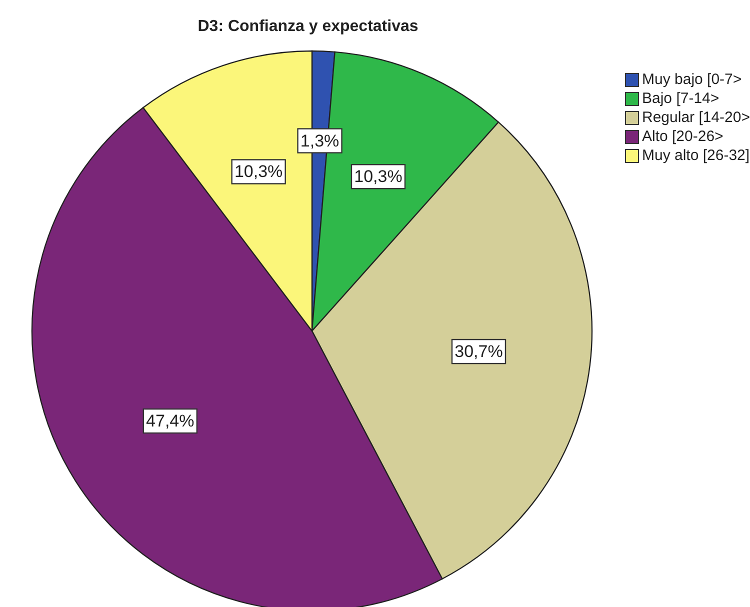 The width and height of the screenshot is (750, 607). I want to click on legend-label: Bajo [7-14>, so click(681, 99).